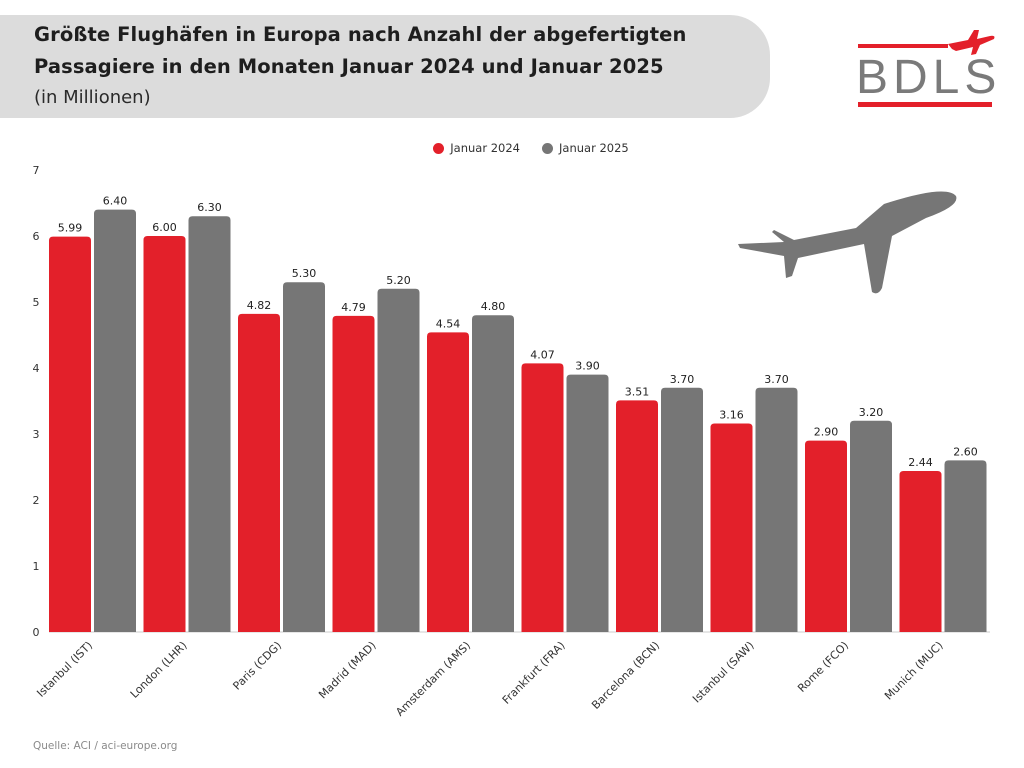 Image resolution: width=1024 pixels, height=768 pixels. I want to click on y-tick-label: 4, so click(36, 368).